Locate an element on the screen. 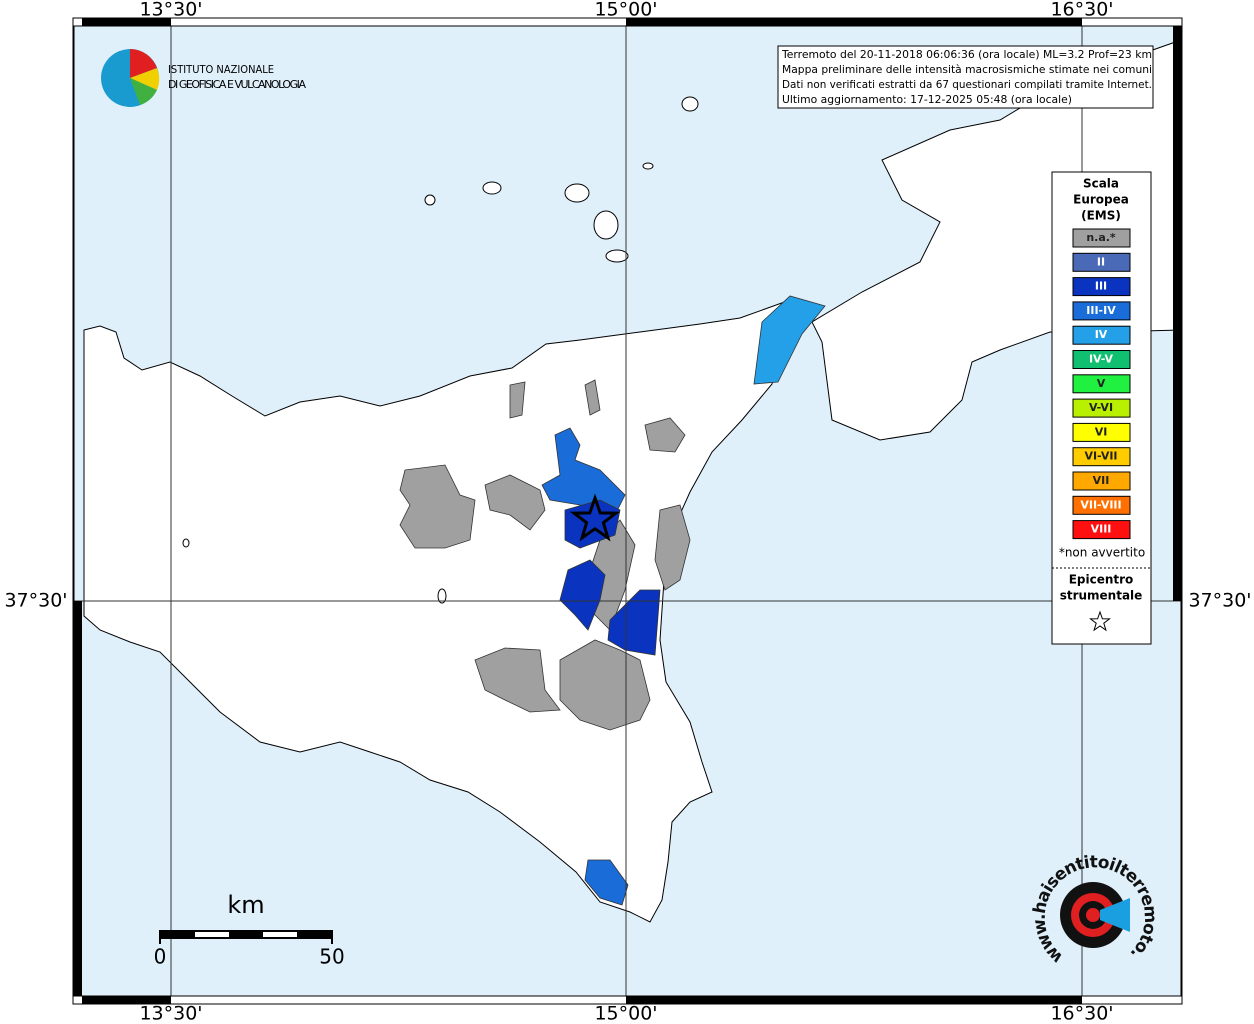  legend-title: Scala is located at coordinates (1101, 184).